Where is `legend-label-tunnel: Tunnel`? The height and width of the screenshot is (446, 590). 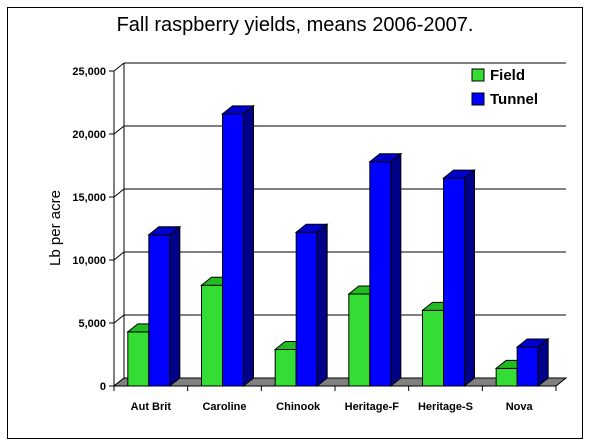 legend-label-tunnel: Tunnel is located at coordinates (514, 99).